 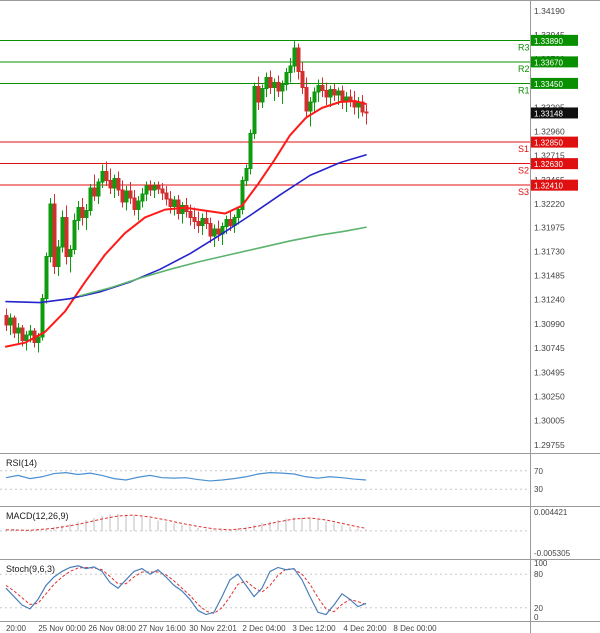 What do you see at coordinates (538, 574) in the screenshot?
I see `stoch-axis-label: 80` at bounding box center [538, 574].